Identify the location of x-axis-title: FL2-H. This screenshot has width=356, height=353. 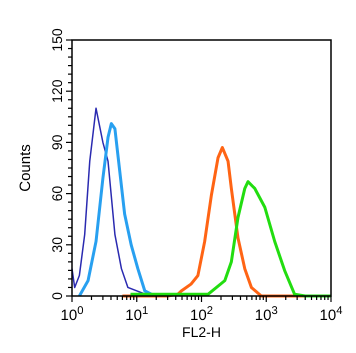
(201, 332).